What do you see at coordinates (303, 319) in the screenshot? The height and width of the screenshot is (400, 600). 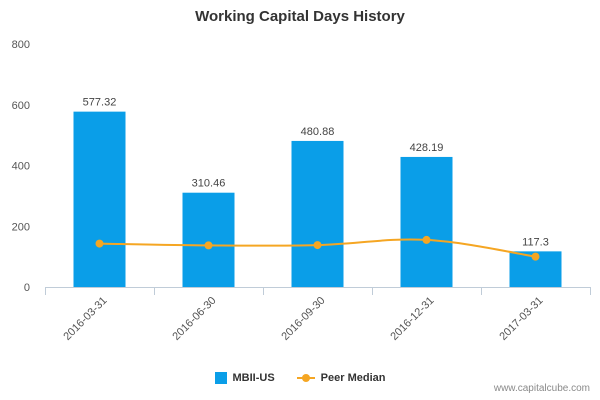 I see `x-tick-label: 2016-09-30` at bounding box center [303, 319].